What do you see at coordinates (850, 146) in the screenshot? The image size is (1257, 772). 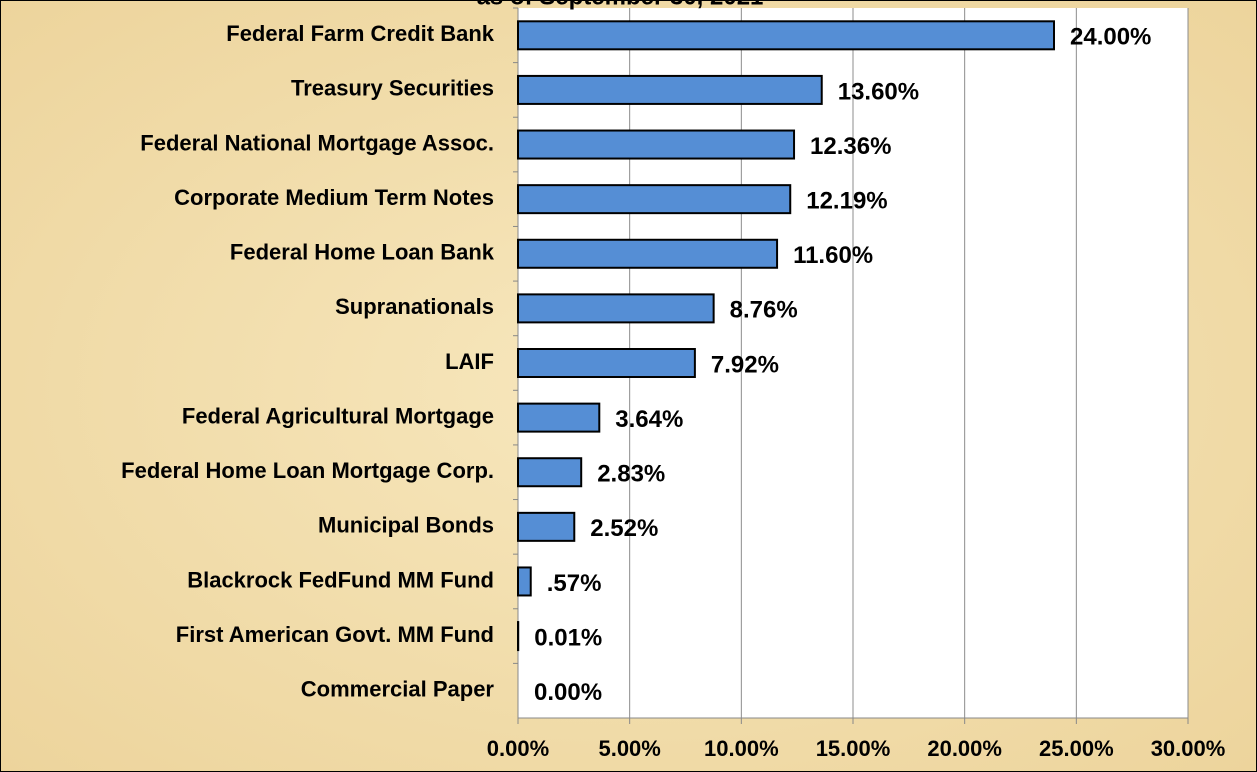 I see `data-label: 12.36%` at bounding box center [850, 146].